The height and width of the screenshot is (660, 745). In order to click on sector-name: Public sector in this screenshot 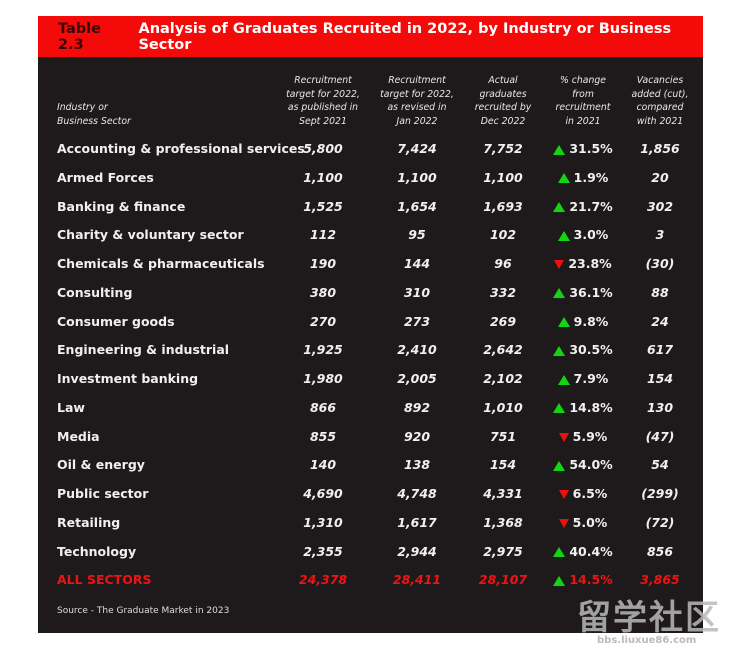, I will do `click(103, 493)`.